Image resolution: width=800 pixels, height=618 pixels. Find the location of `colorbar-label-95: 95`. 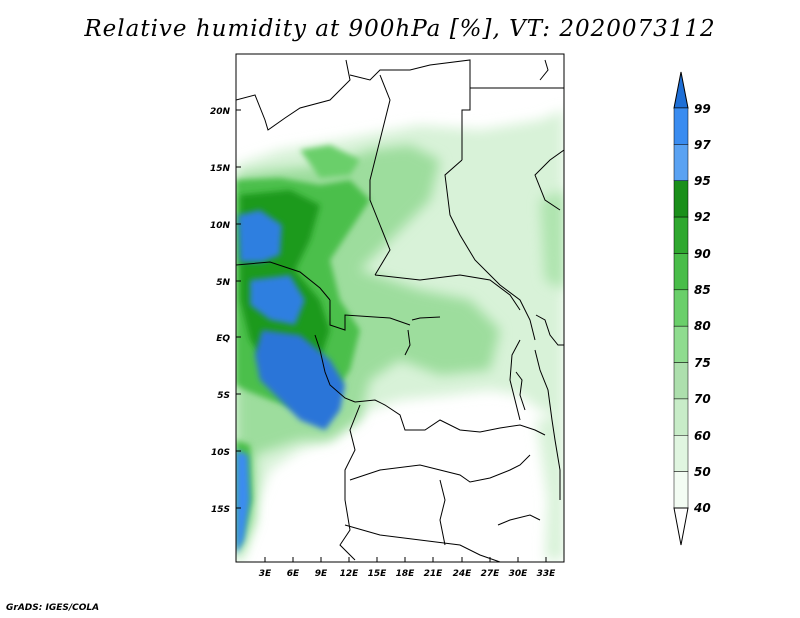

colorbar-label-95: 95 is located at coordinates (702, 181).